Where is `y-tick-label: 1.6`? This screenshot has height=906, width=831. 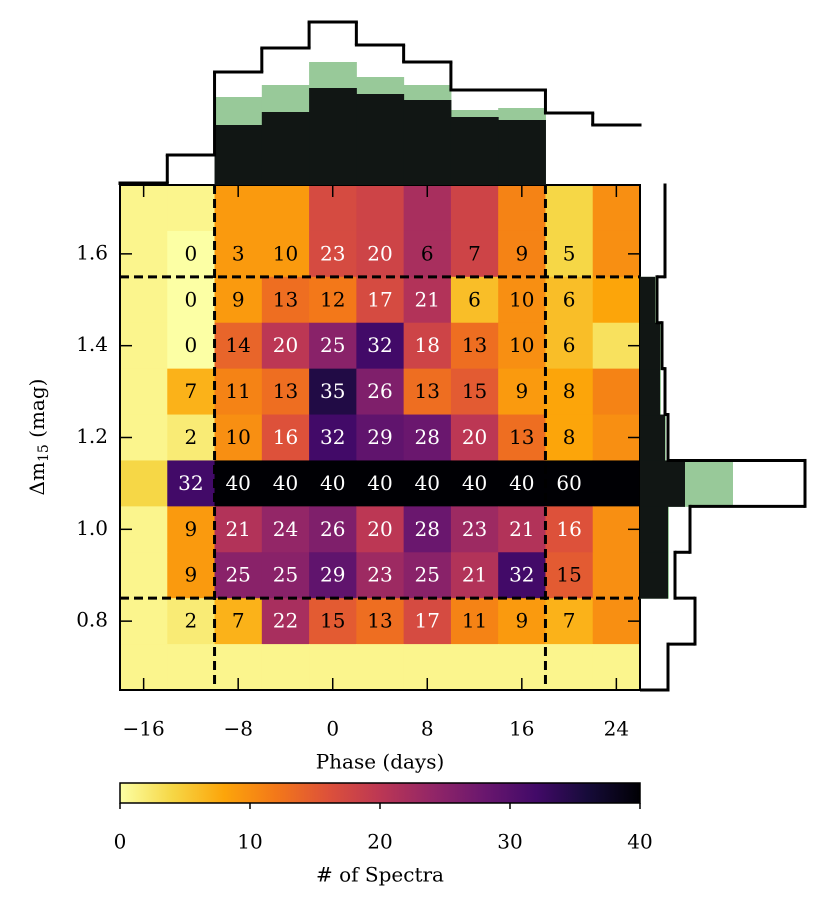
y-tick-label: 1.6 is located at coordinates (92, 252).